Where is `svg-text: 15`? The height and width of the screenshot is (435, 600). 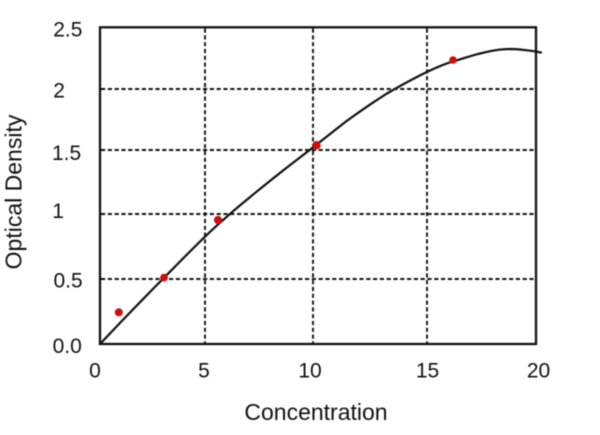
svg-text: 15 is located at coordinates (427, 371).